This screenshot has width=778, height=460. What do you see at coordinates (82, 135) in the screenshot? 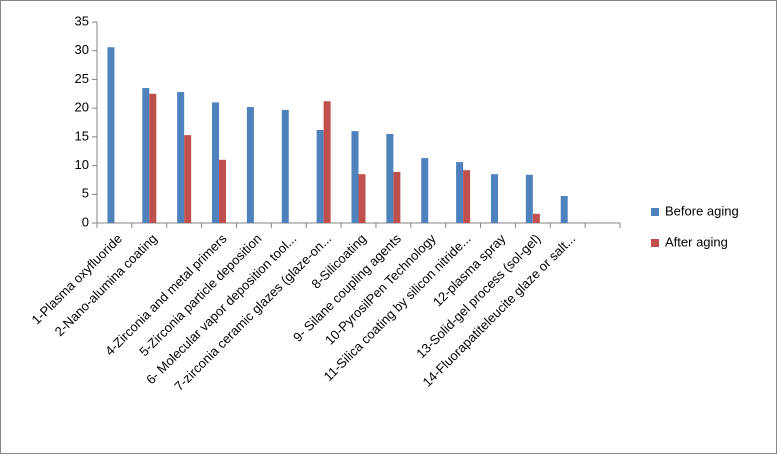
I see `y-tick-label: 15` at bounding box center [82, 135].